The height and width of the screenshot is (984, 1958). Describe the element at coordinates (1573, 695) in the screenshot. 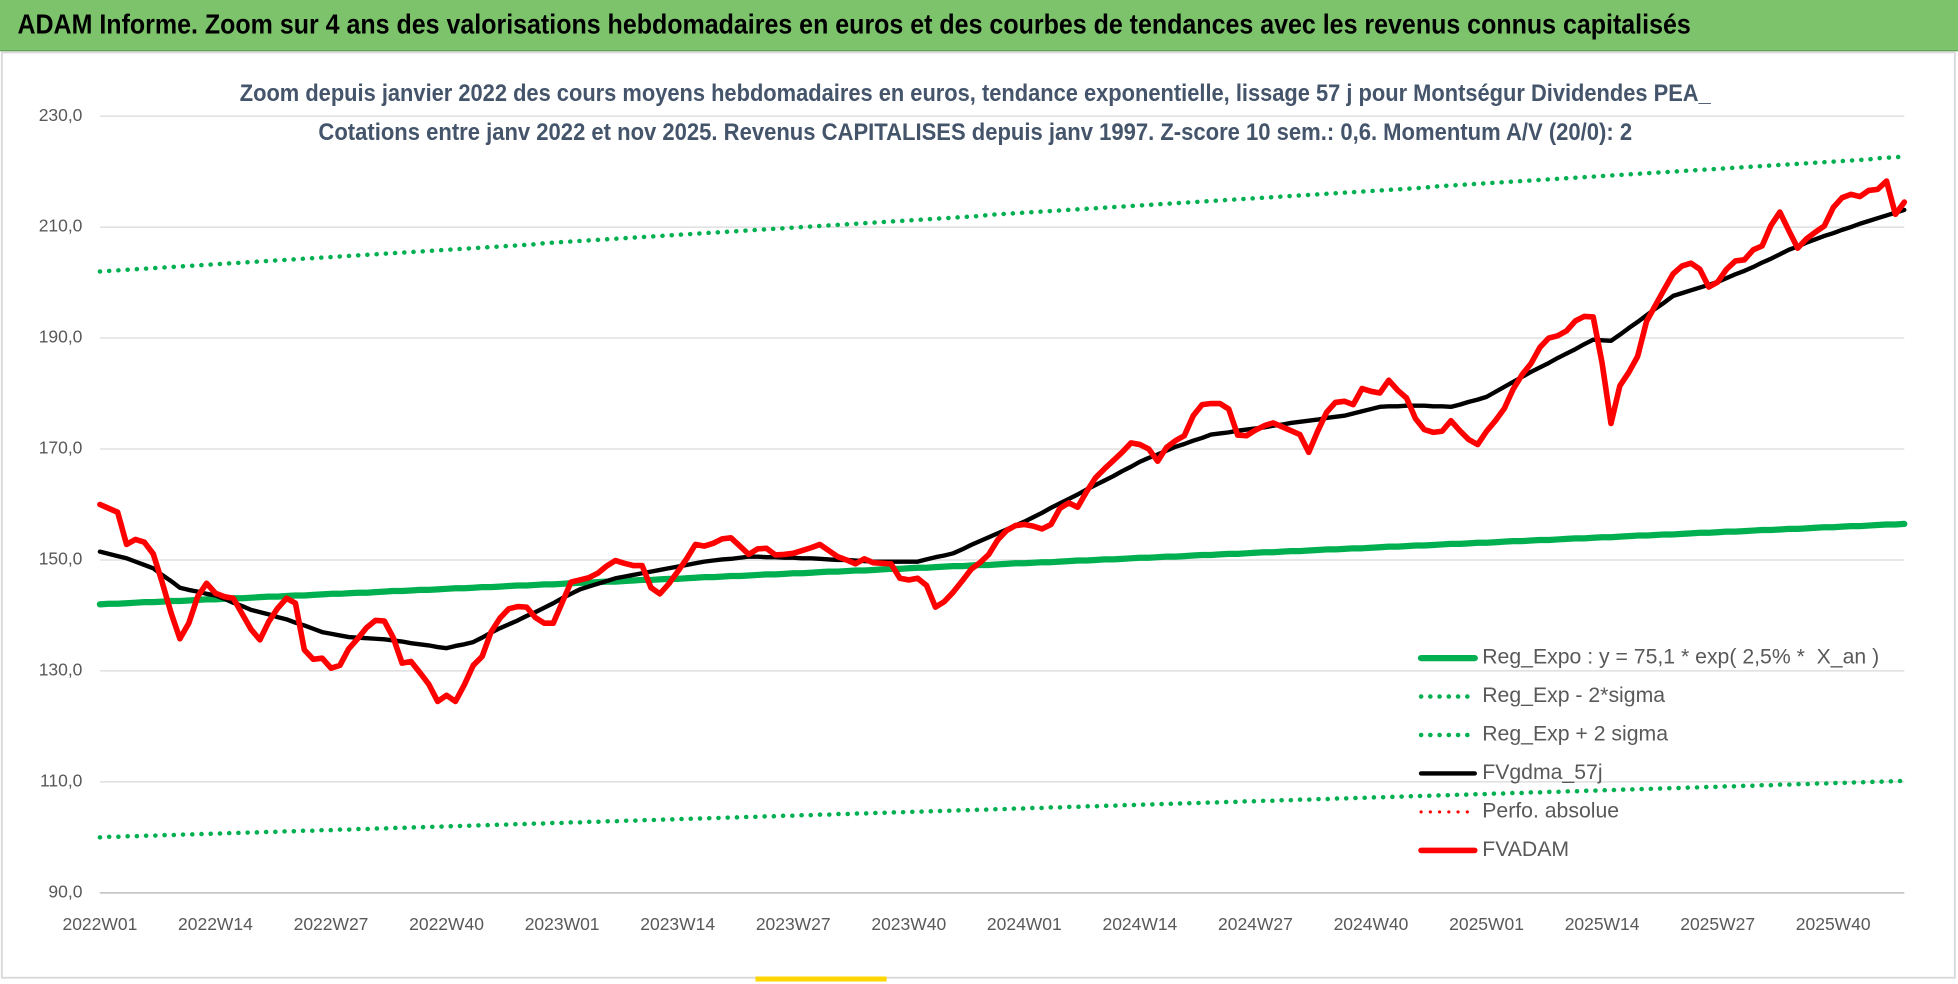

I see `legend-label: Reg_Exp - 2*sigma` at that location.